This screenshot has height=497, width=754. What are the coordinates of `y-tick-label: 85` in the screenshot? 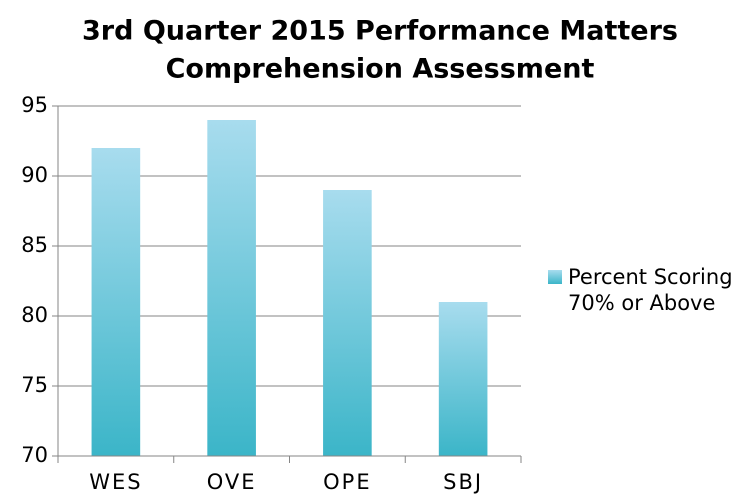 It's located at (34, 245).